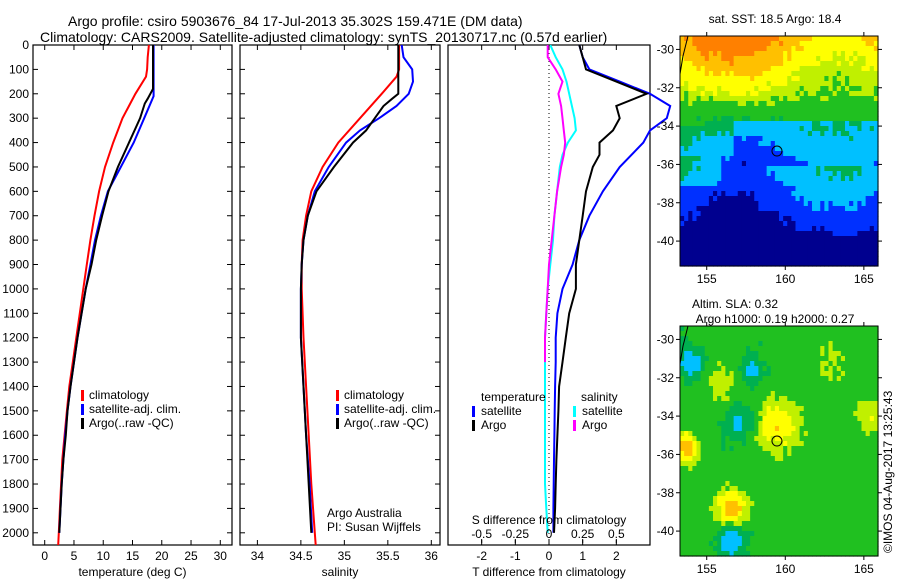  I want to click on x-tick-label: 2, so click(616, 556).